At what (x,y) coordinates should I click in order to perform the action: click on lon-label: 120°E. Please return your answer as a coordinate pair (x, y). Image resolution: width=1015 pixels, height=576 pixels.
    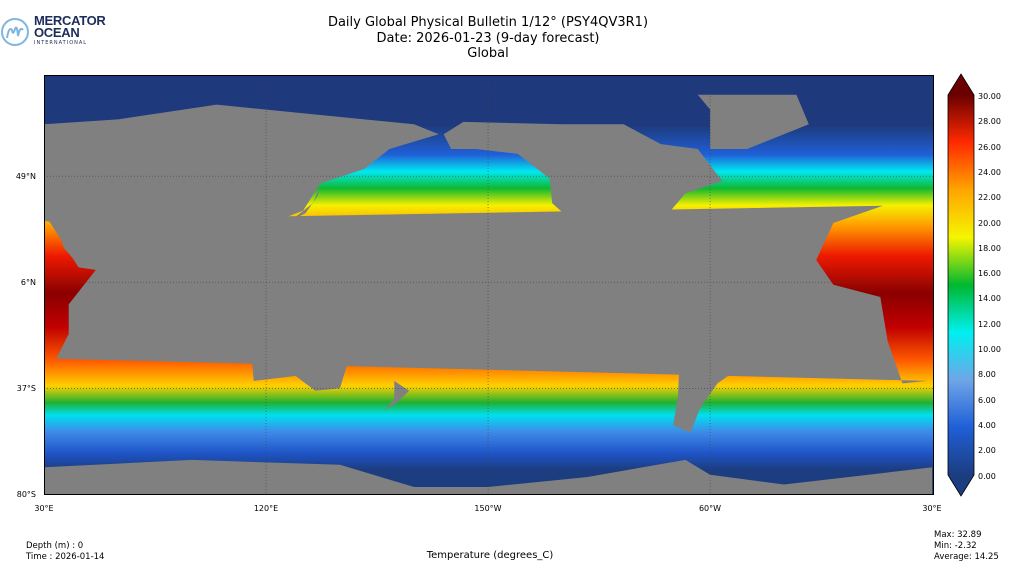
    Looking at the image, I should click on (266, 508).